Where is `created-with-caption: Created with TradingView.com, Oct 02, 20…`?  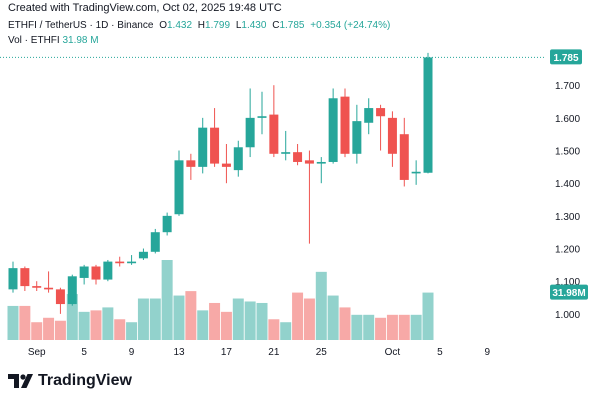
created-with-caption: Created with TradingView.com, Oct 02, 20… is located at coordinates (145, 8).